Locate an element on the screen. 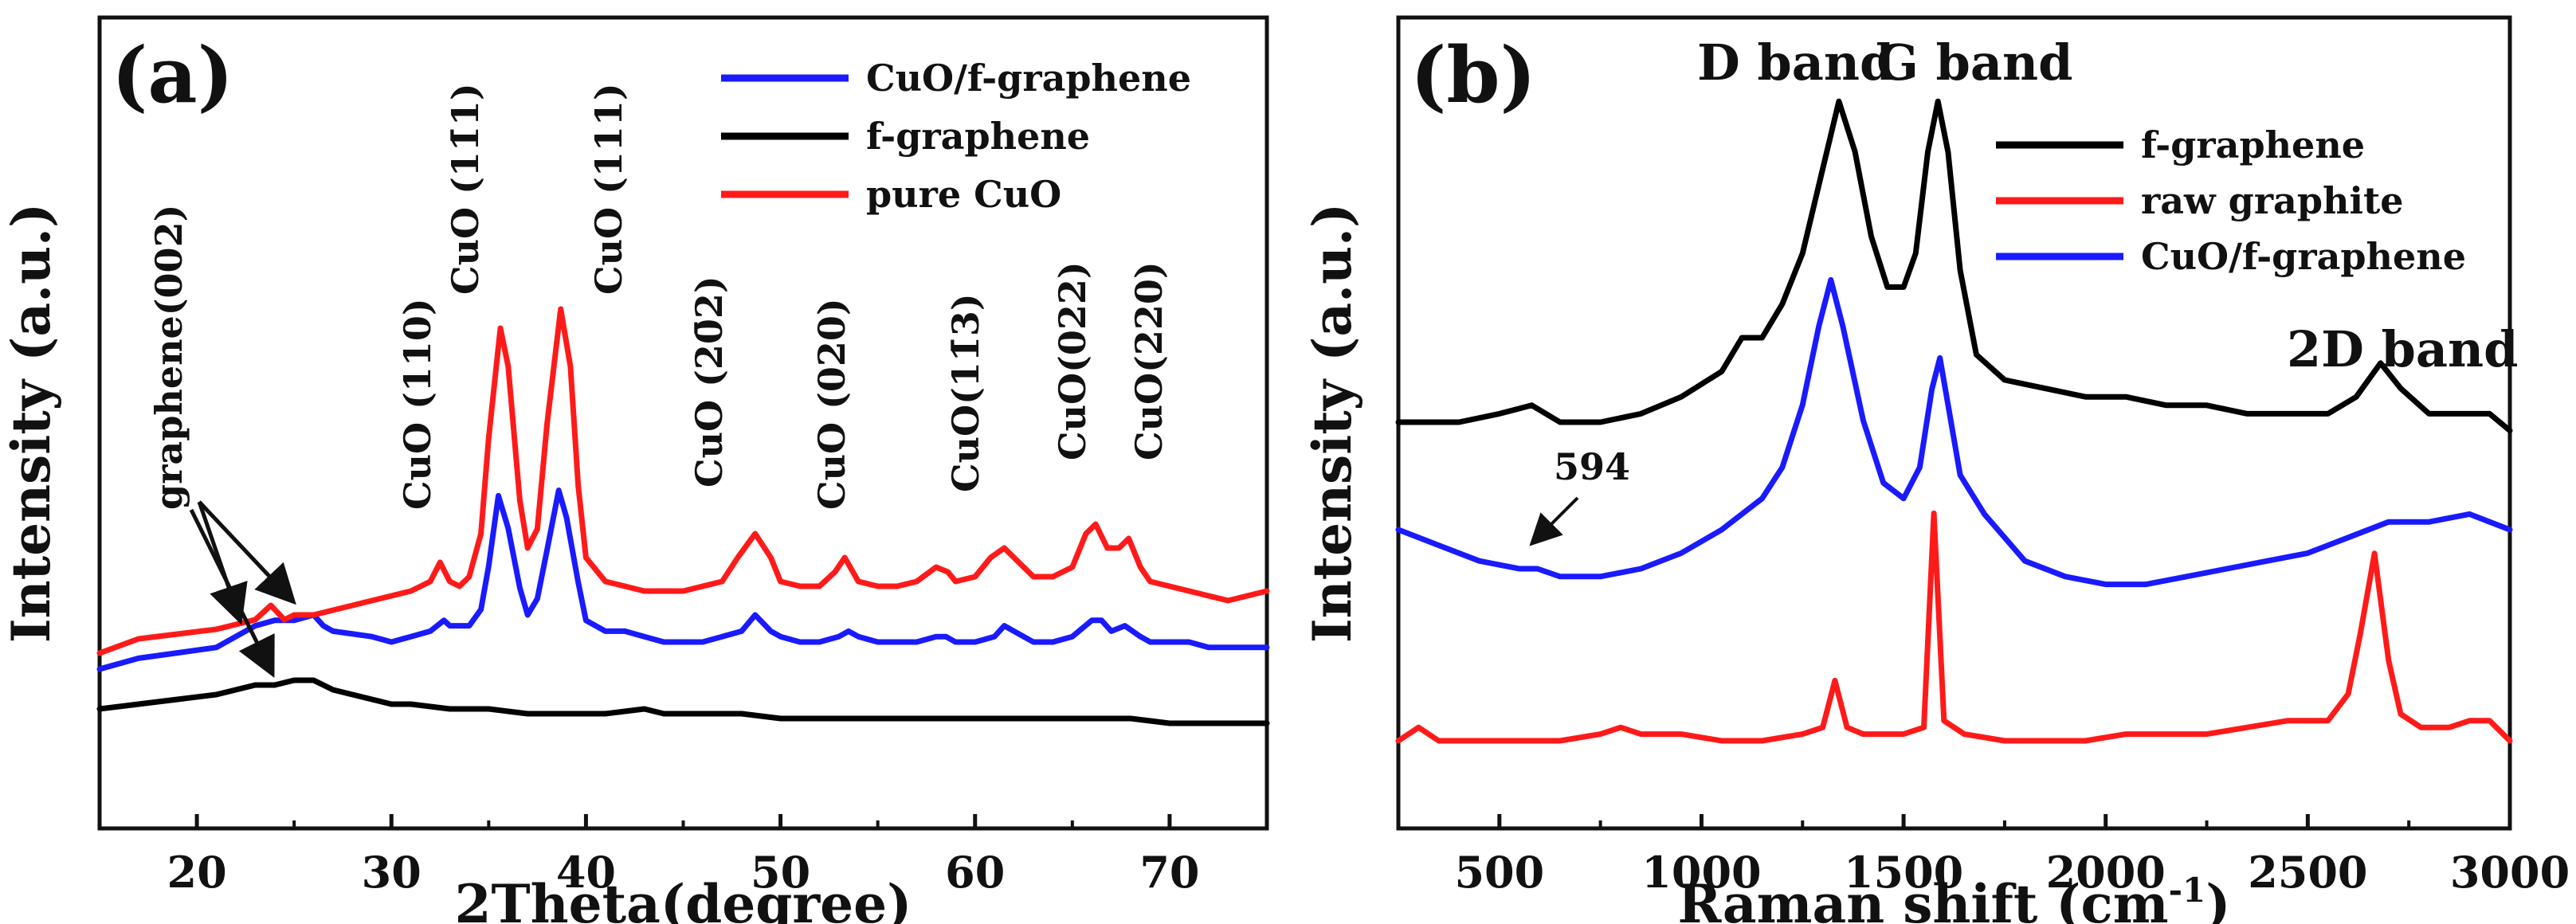  peak-annotation: CuO (020) is located at coordinates (832, 404).